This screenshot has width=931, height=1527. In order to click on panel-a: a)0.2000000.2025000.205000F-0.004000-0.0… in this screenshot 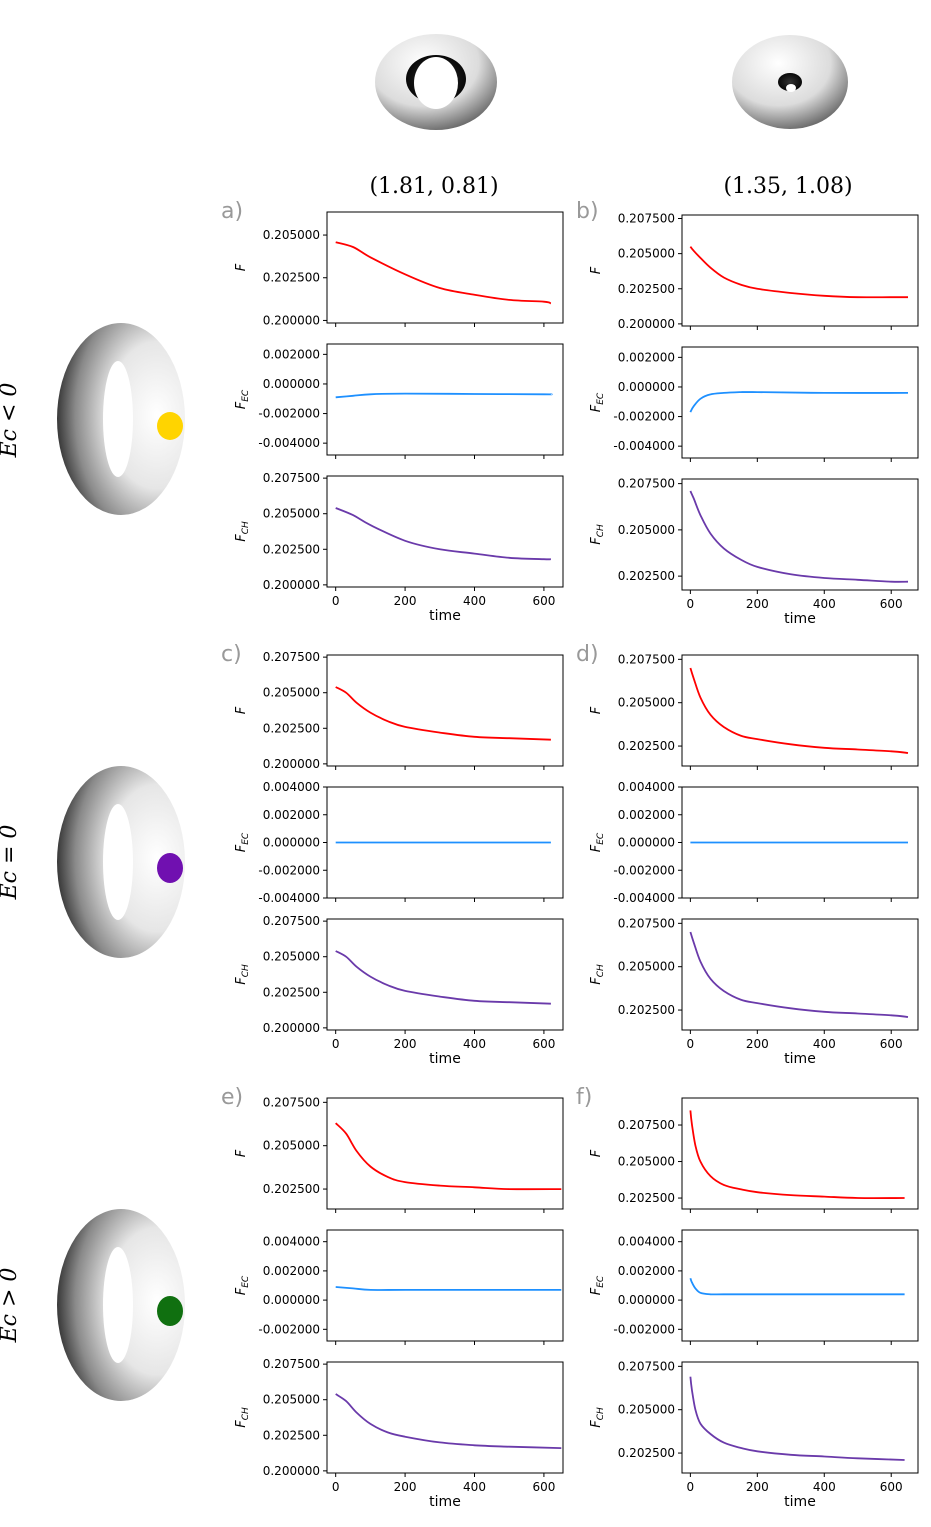, I will do `click(392, 411)`.